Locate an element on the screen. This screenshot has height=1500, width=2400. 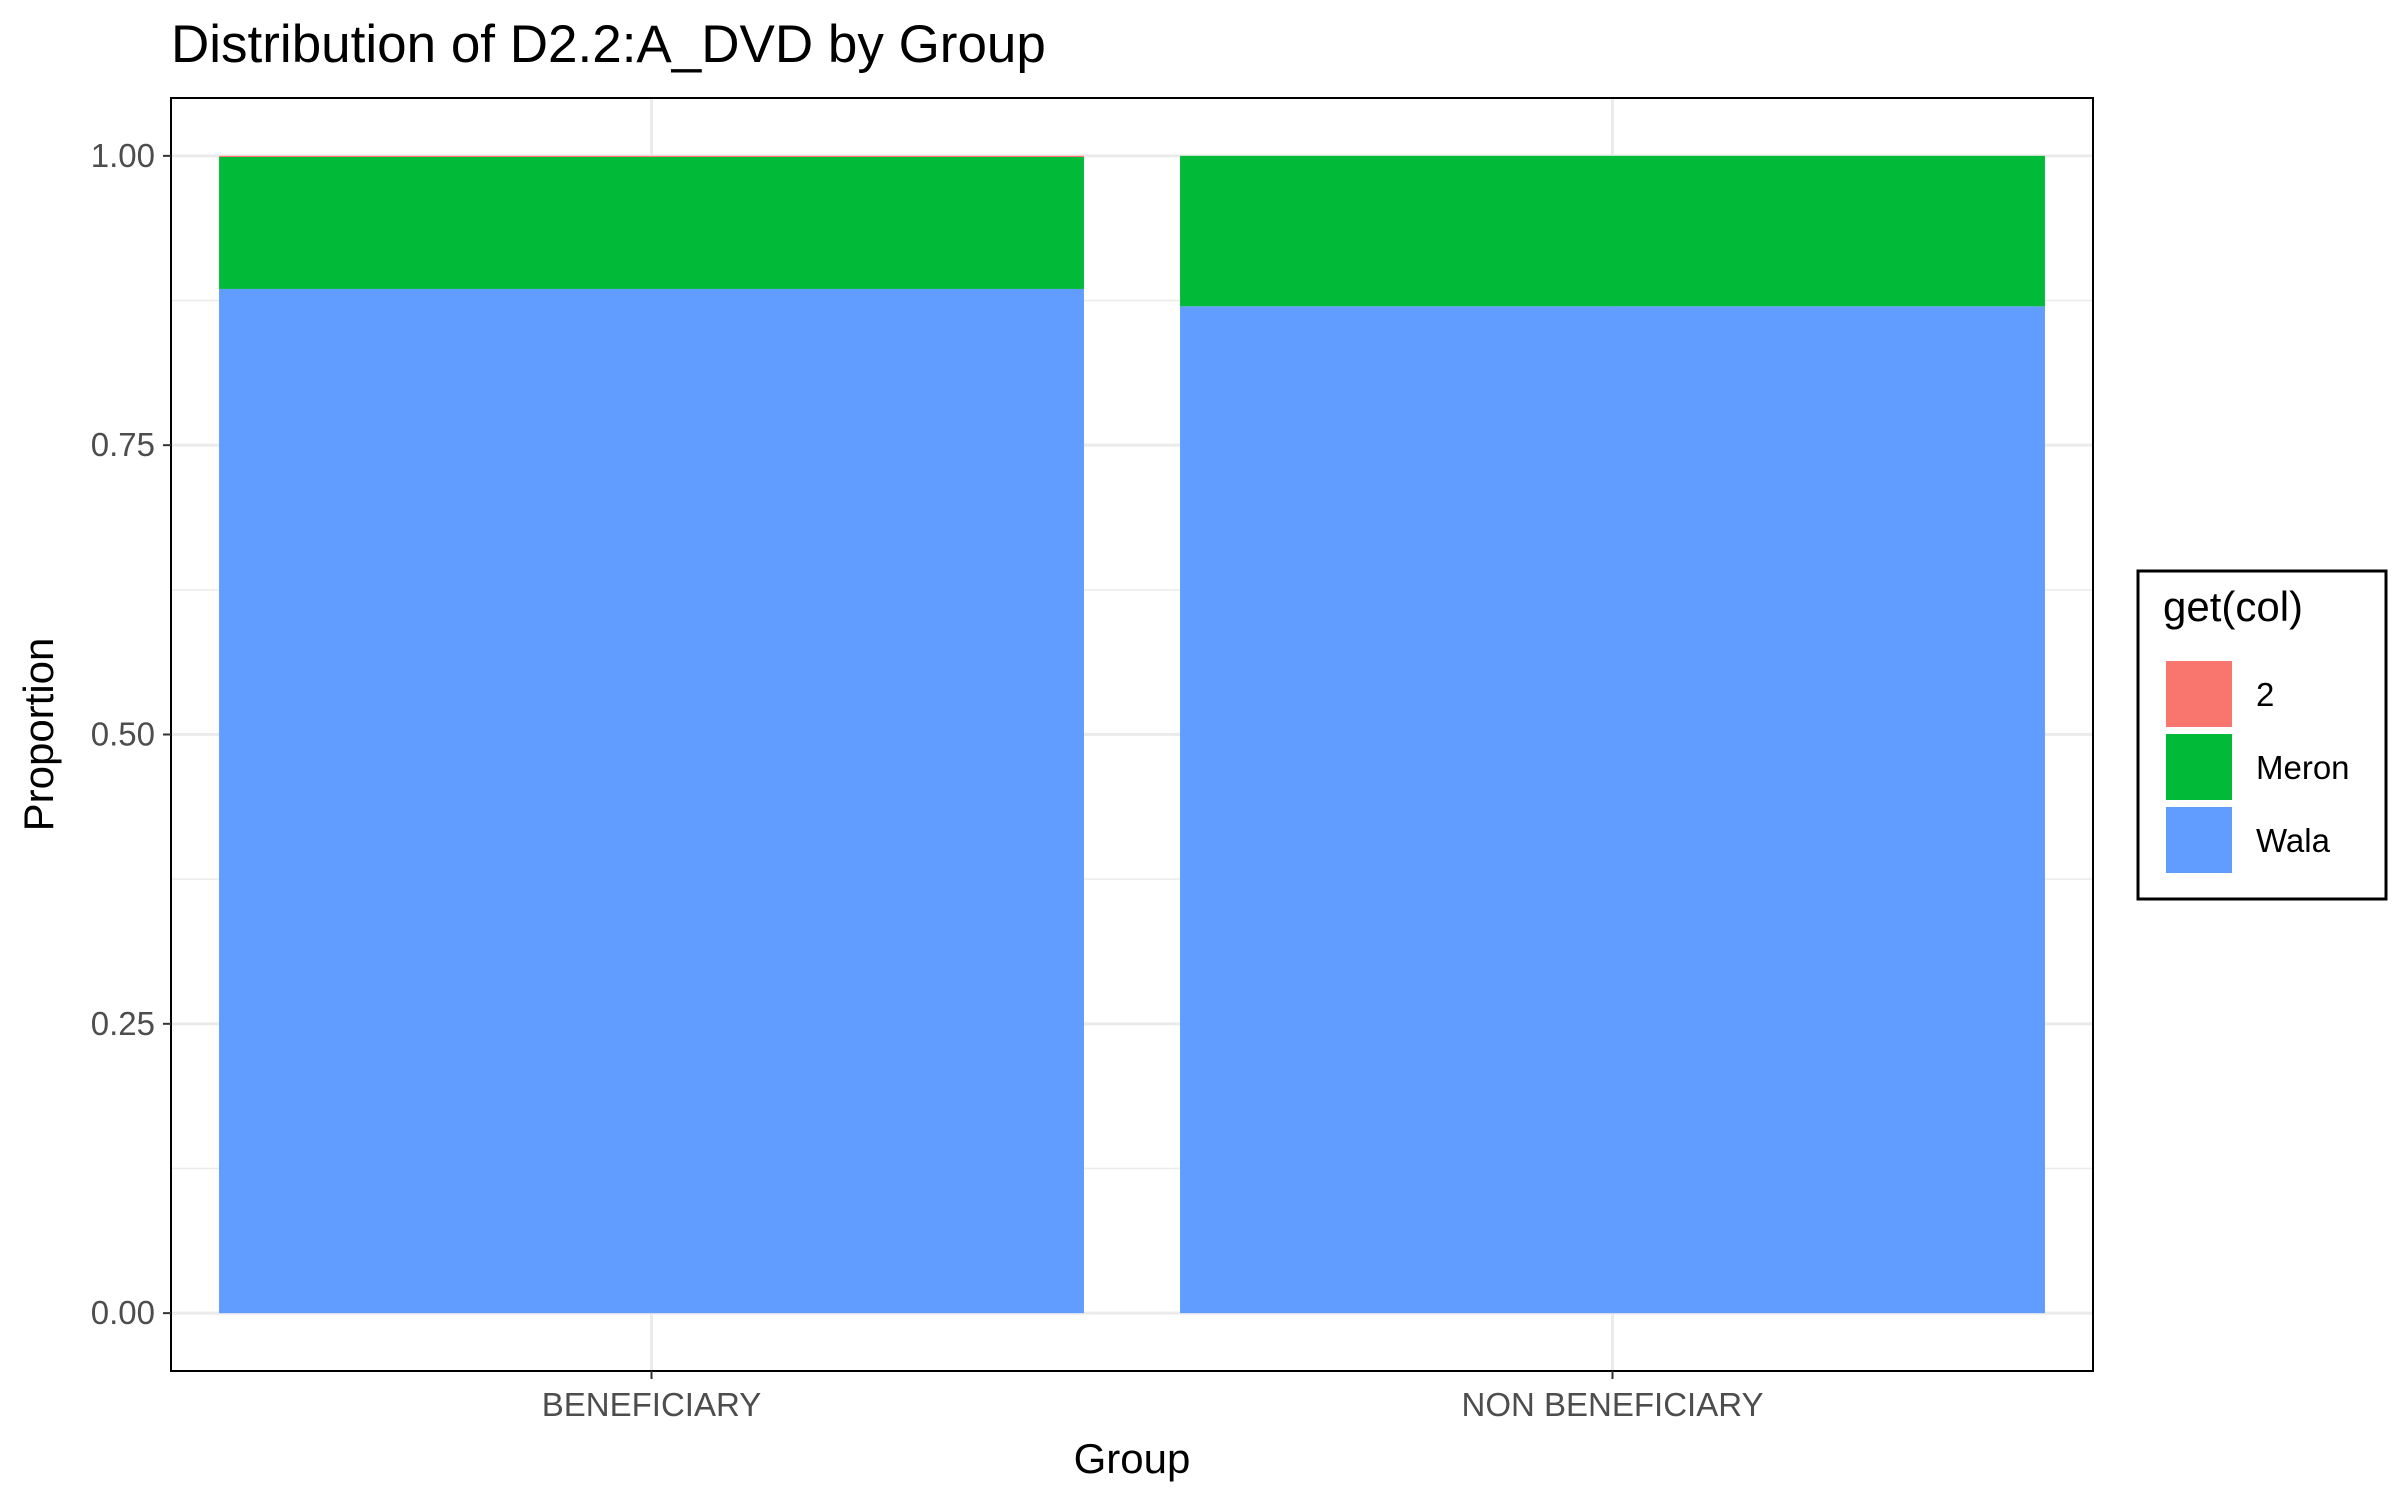
x-axis-ticks: BENEFICIARY NON BENEFICIARY is located at coordinates (1153, 1397).